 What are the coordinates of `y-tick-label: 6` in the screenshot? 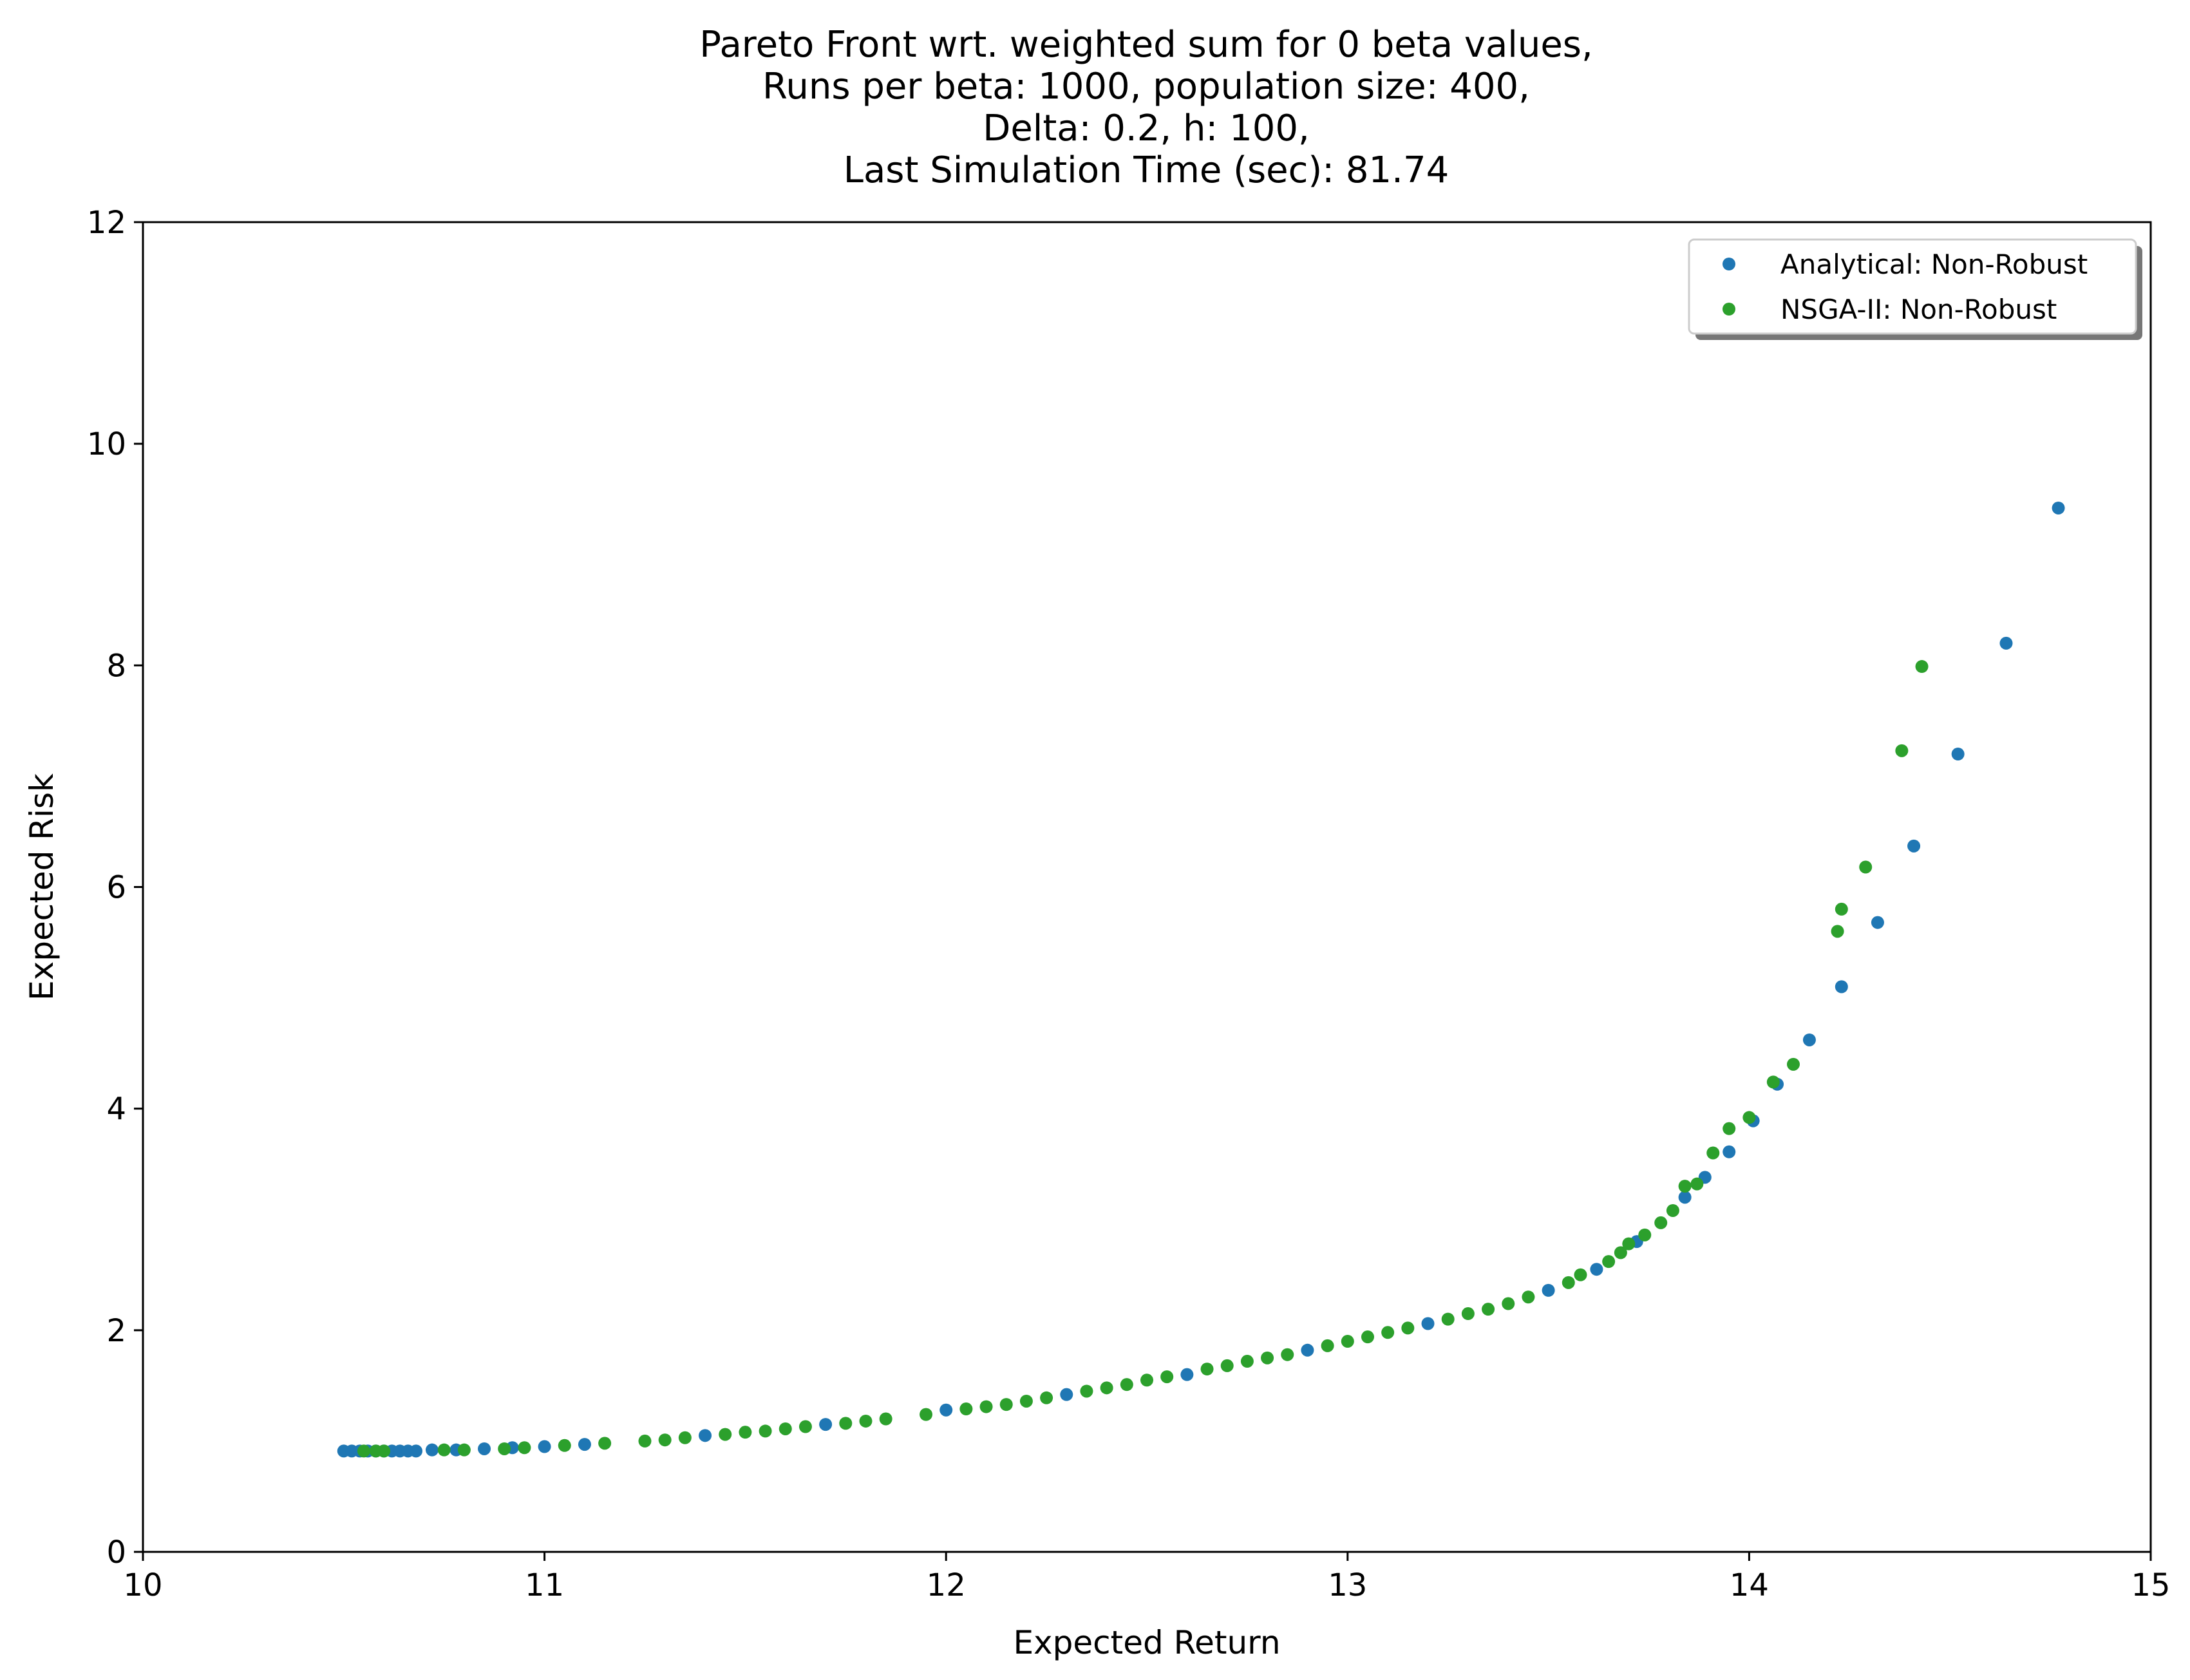 It's located at (116, 888).